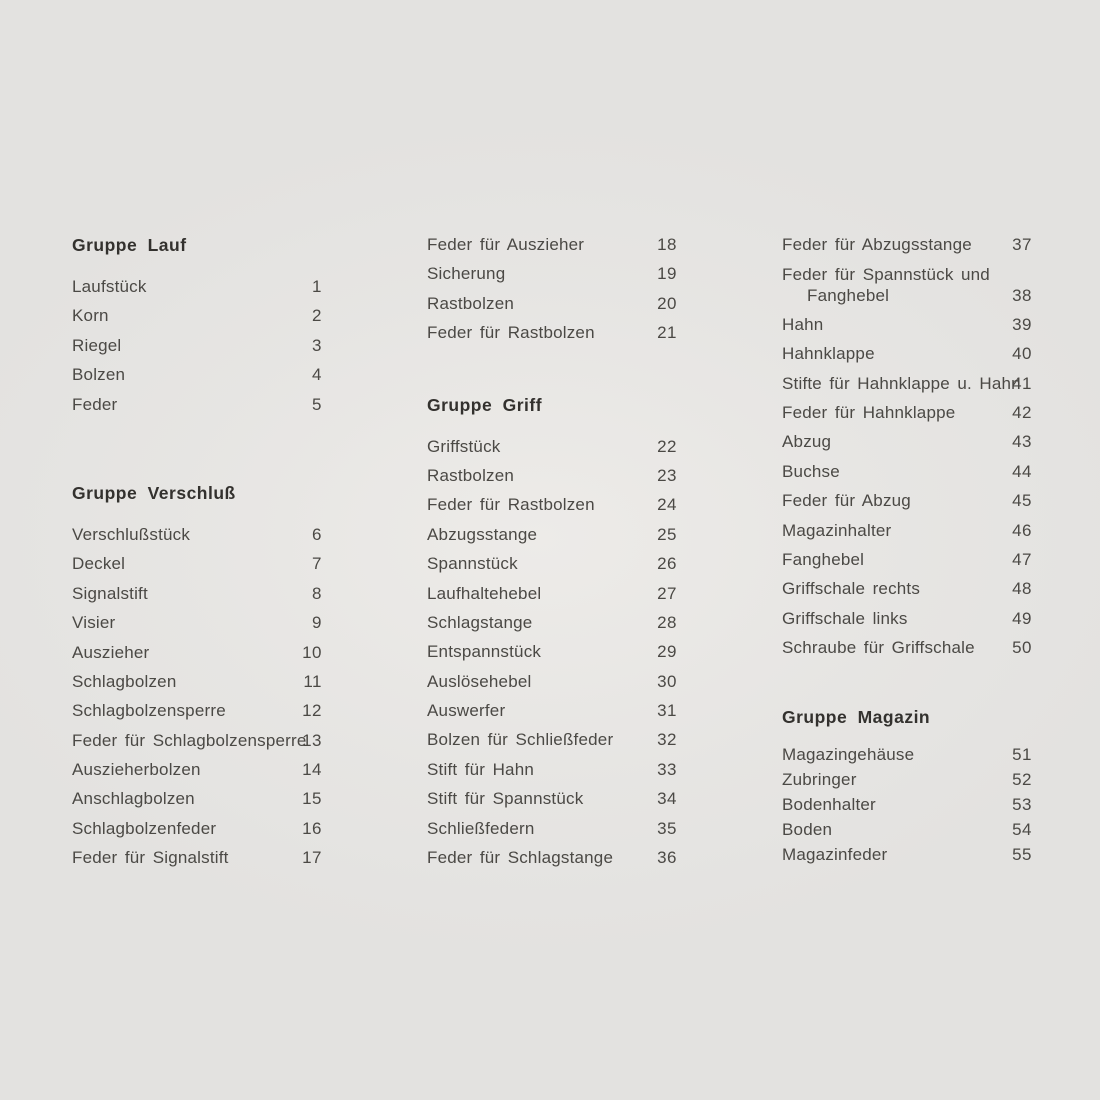 This screenshot has width=1100, height=1100. I want to click on part-label: Verschlußstück, so click(131, 534).